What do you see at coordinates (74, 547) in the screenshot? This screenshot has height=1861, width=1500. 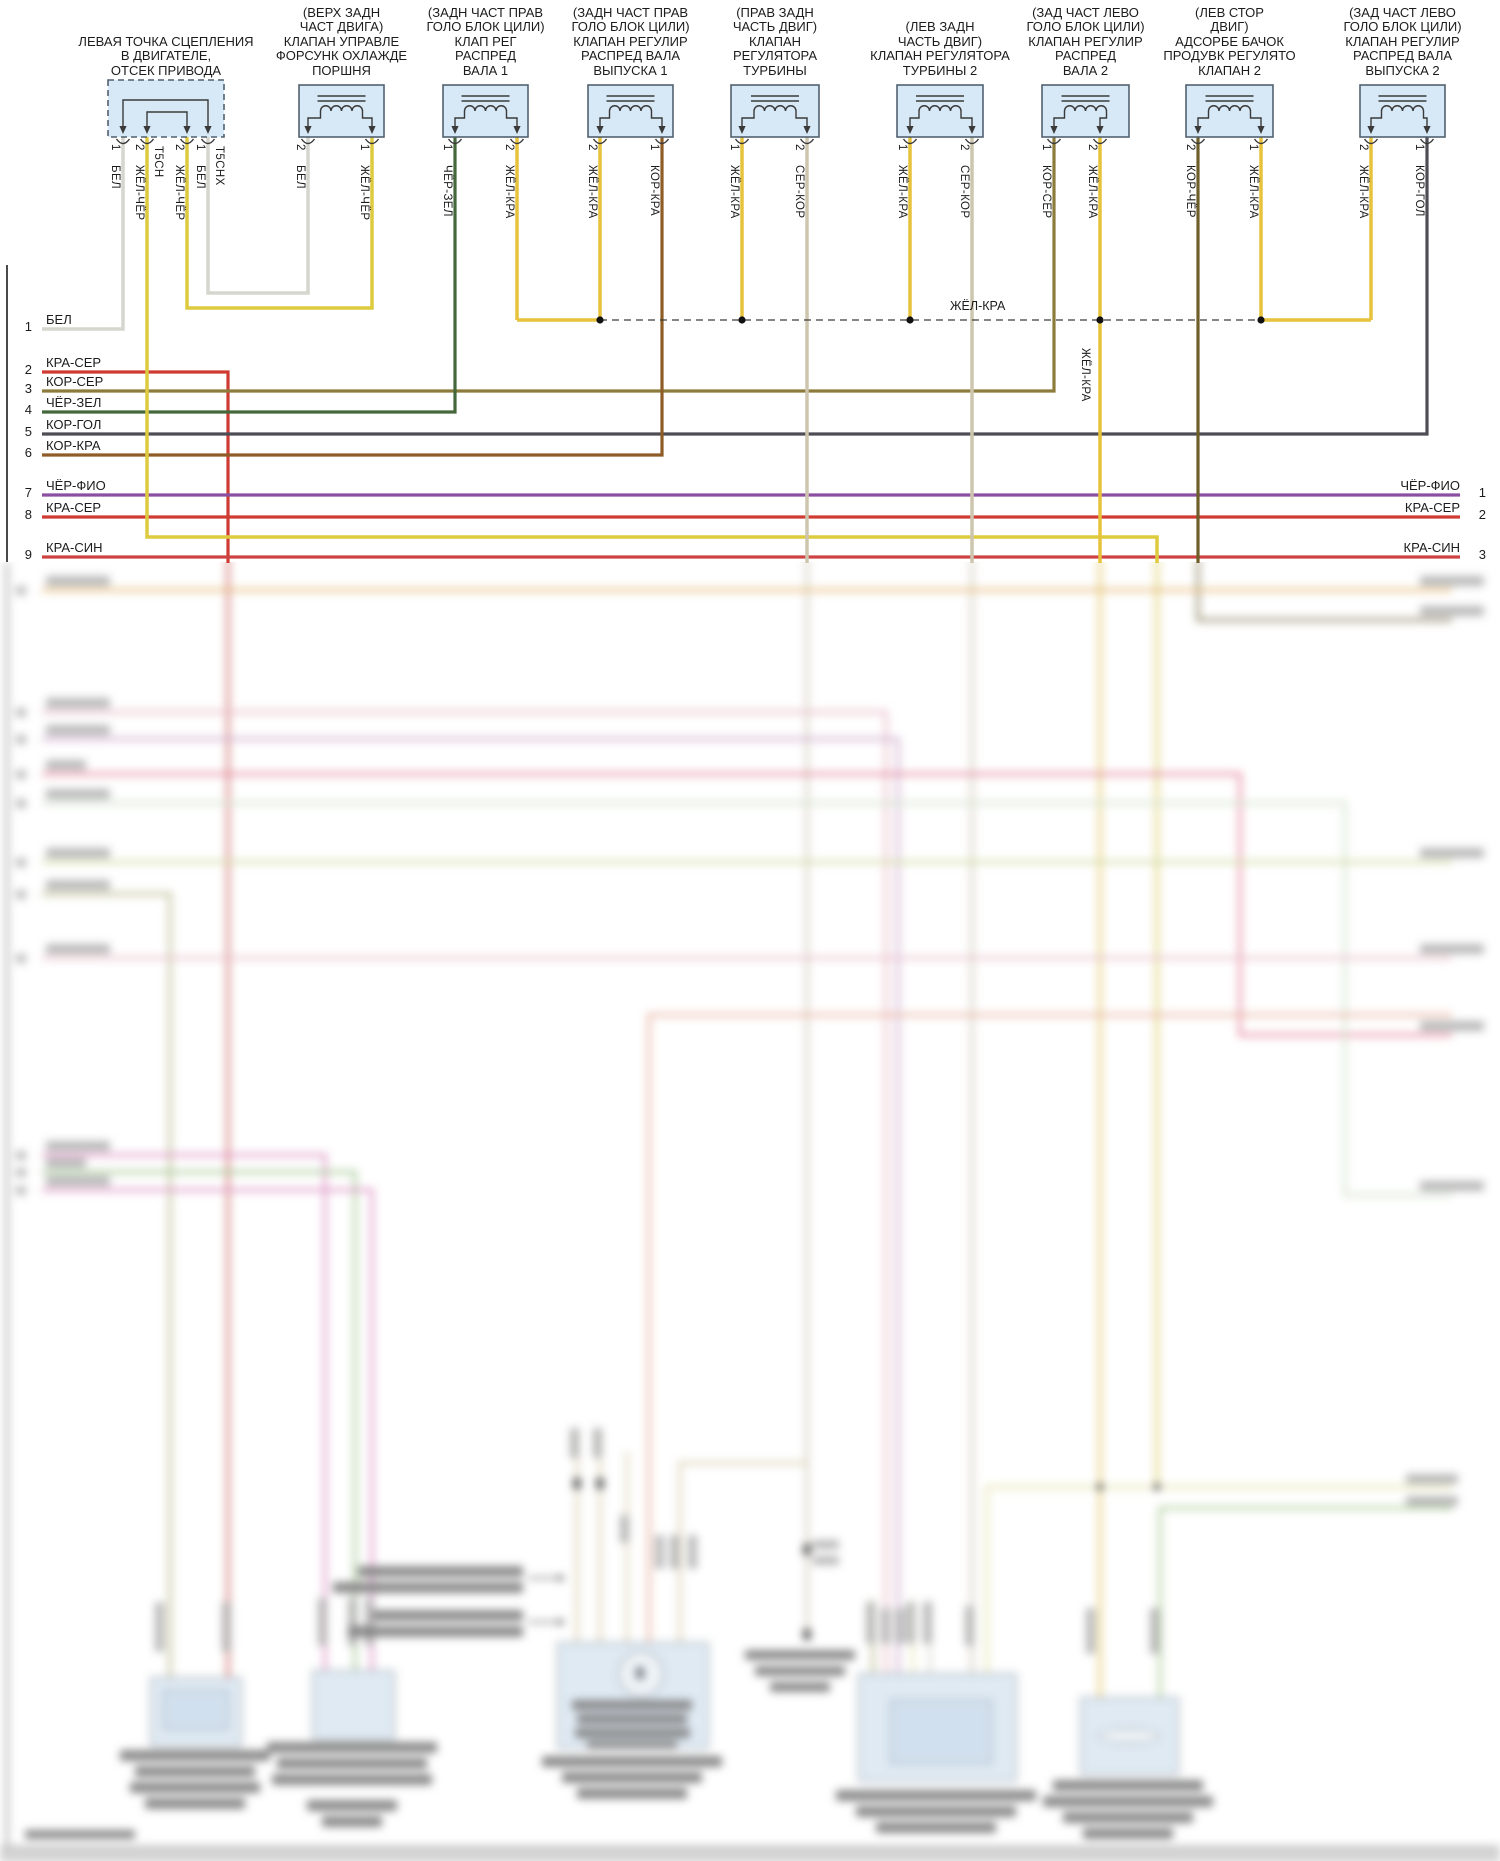 I see `left-row-wire-label: КРА-СИН` at bounding box center [74, 547].